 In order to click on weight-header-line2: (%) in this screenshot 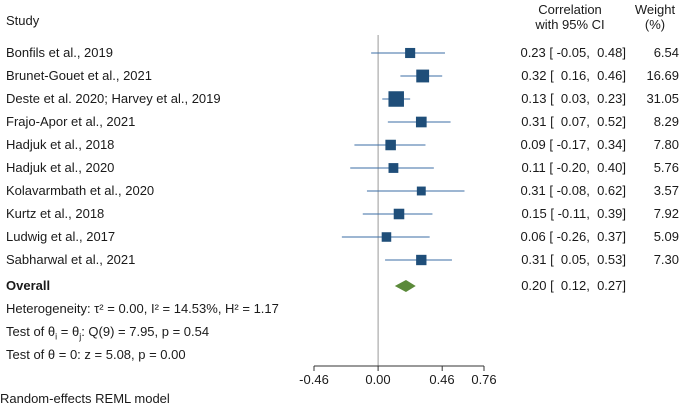, I will do `click(655, 24)`.